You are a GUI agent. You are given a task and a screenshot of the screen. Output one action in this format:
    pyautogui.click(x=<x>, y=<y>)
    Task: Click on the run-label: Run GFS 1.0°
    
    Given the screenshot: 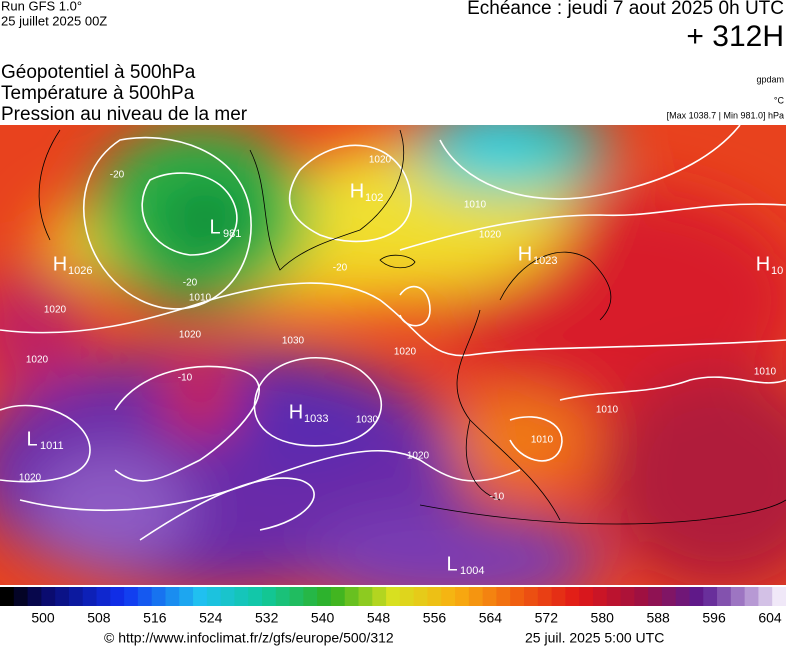 What is the action you would take?
    pyautogui.click(x=41, y=6)
    